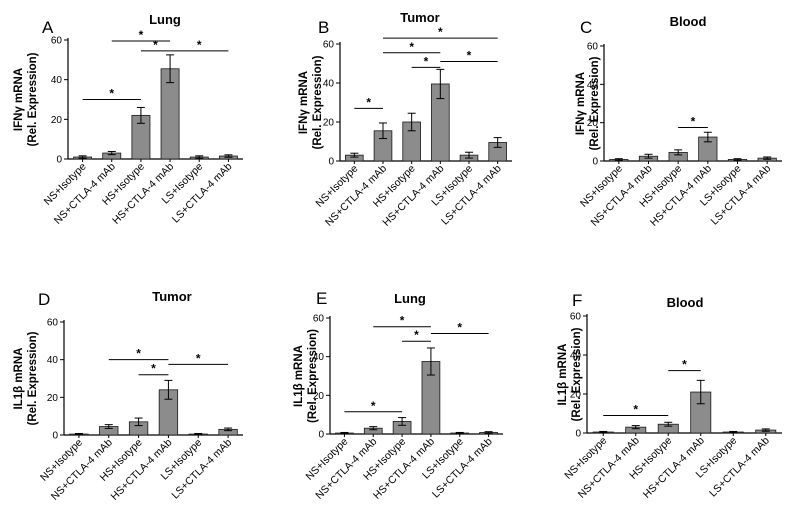 Image resolution: width=786 pixels, height=532 pixels. Describe the element at coordinates (323, 27) in the screenshot. I see `panel-letter: B` at that location.